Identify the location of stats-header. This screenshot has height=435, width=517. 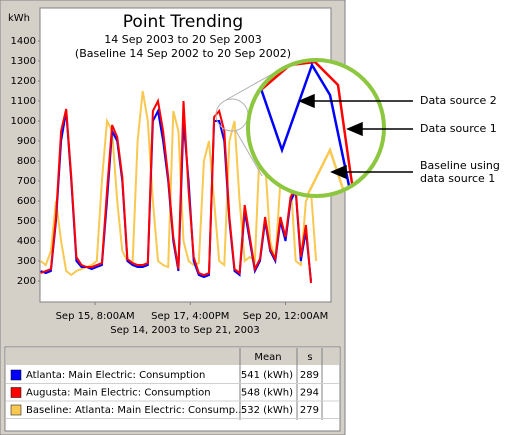
(172, 356).